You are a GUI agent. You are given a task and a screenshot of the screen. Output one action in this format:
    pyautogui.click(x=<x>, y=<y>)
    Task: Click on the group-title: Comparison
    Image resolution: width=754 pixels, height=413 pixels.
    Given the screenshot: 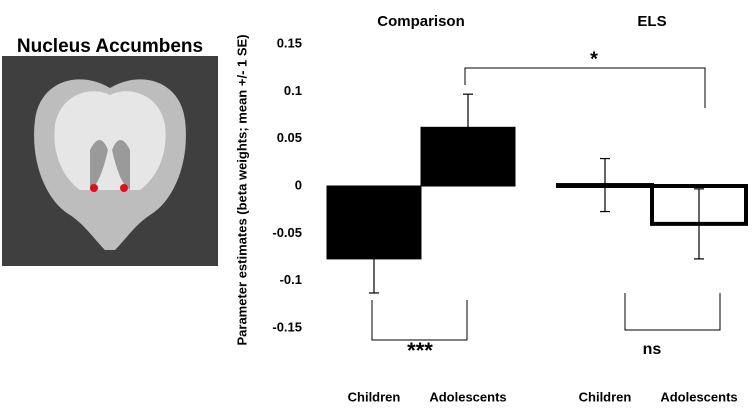 What is the action you would take?
    pyautogui.click(x=421, y=21)
    